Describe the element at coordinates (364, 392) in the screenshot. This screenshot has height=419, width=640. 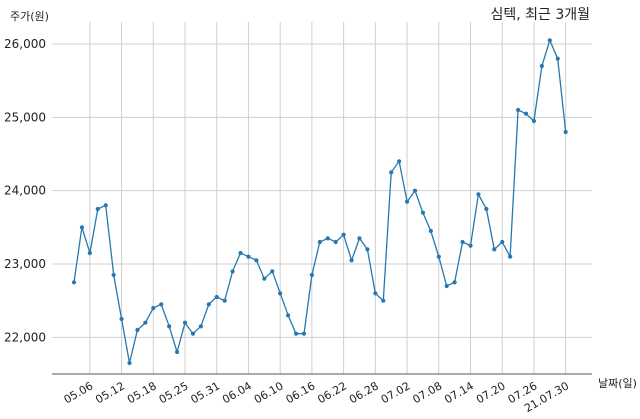
I see `x-tick-label: 06.28` at that location.